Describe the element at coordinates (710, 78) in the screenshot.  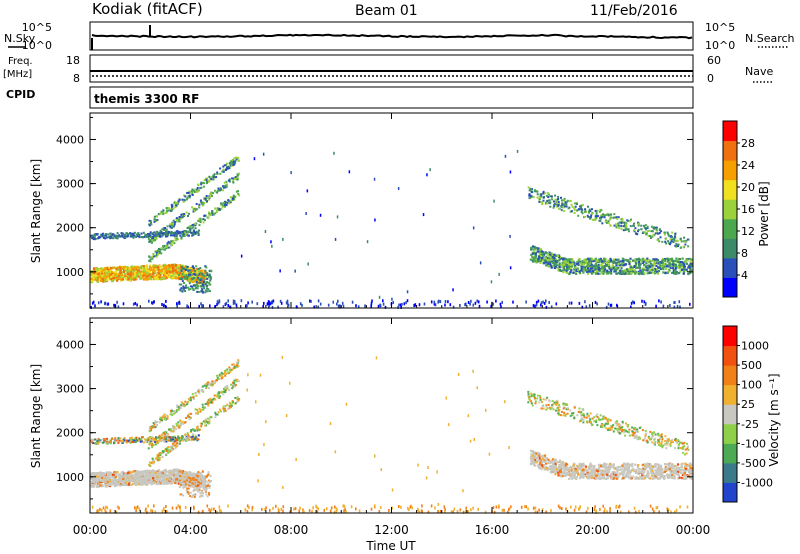
I see `nave-axis-lo: 0` at that location.